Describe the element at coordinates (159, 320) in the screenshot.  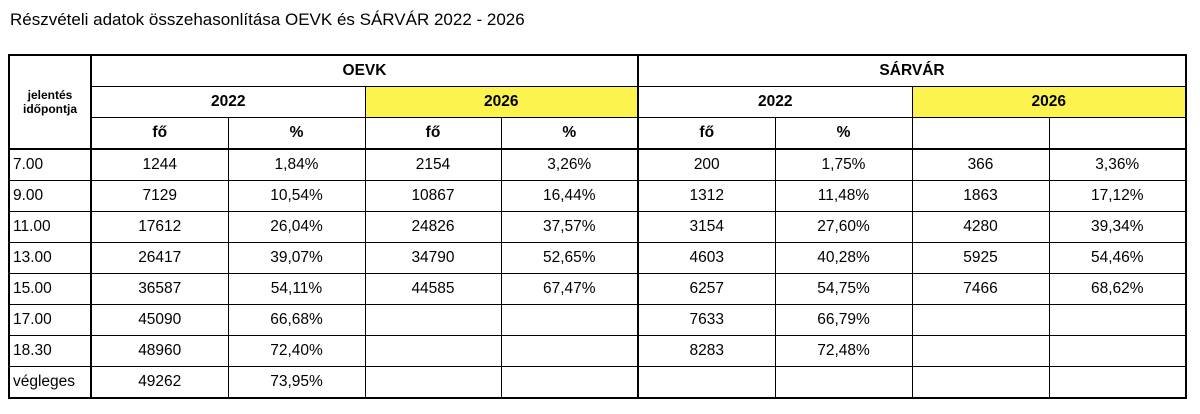
I see `oevk-2022-fo: 45090` at that location.